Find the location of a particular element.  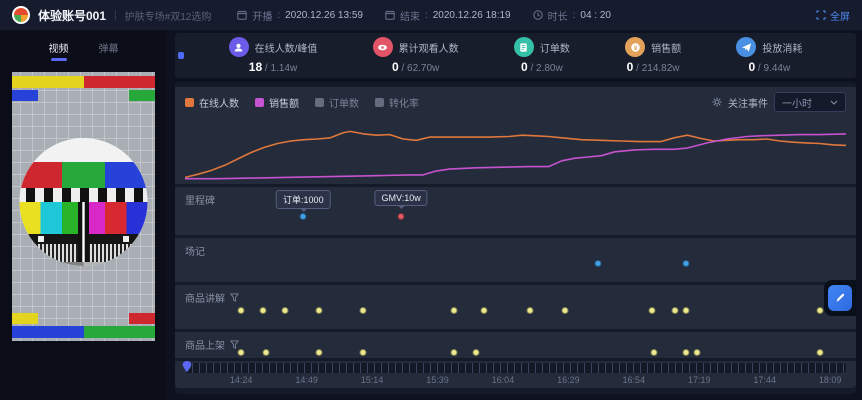

chevron-down-icon is located at coordinates (834, 102).